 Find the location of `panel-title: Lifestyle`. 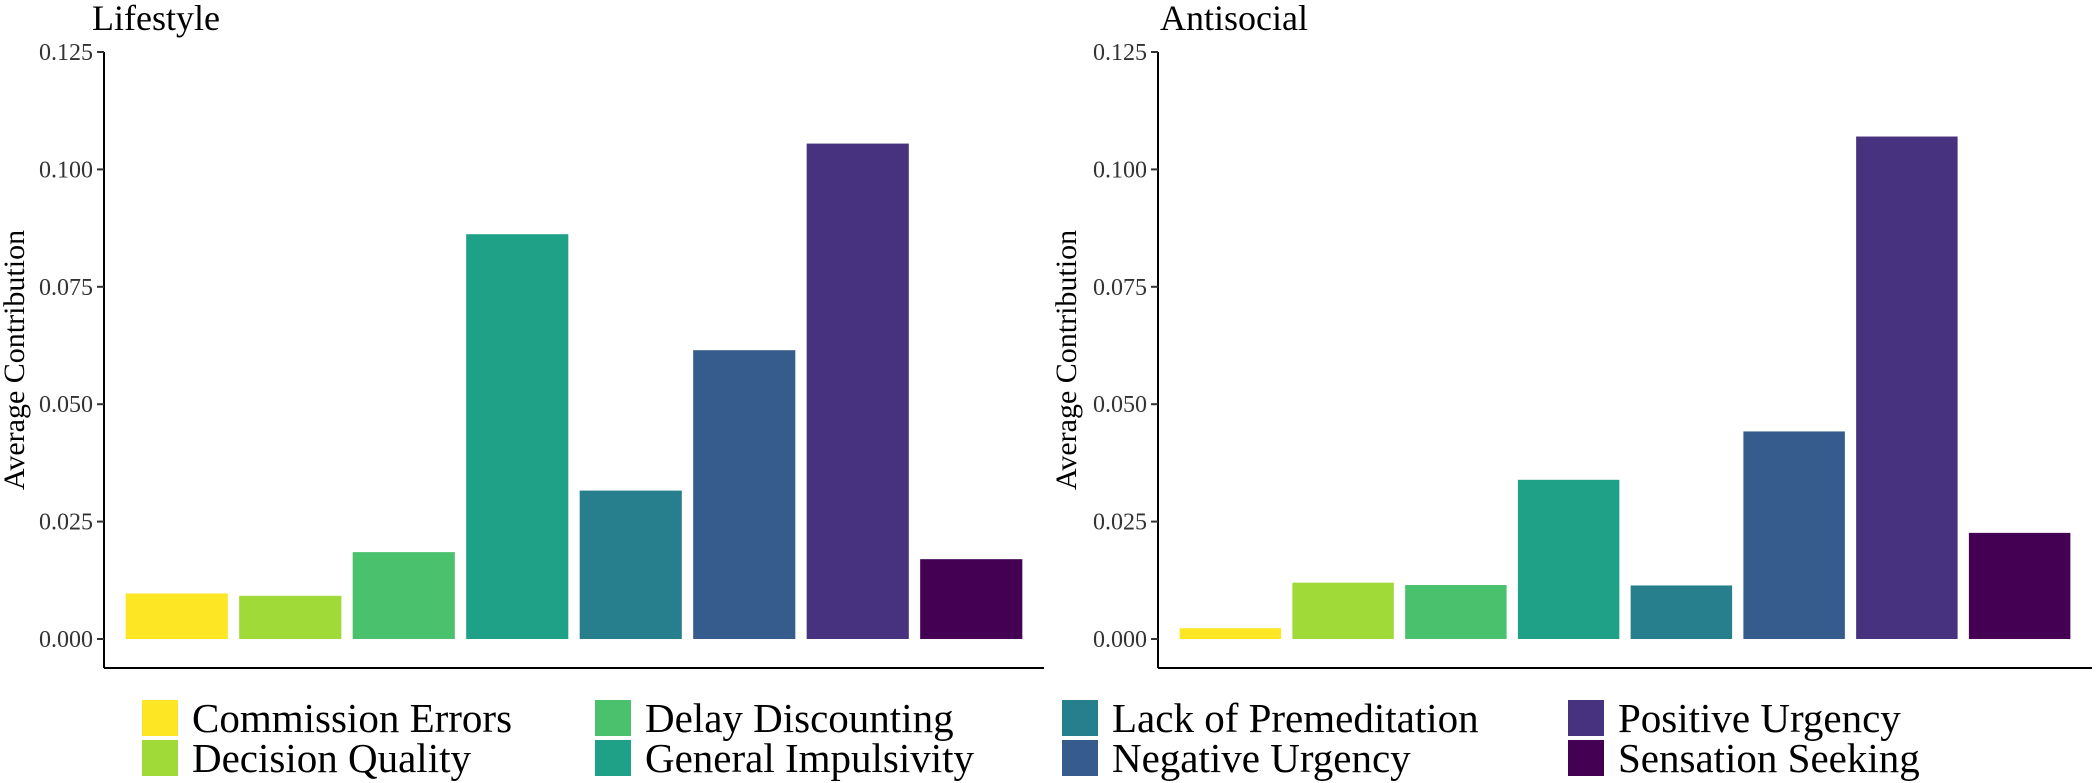

panel-title: Lifestyle is located at coordinates (156, 19).